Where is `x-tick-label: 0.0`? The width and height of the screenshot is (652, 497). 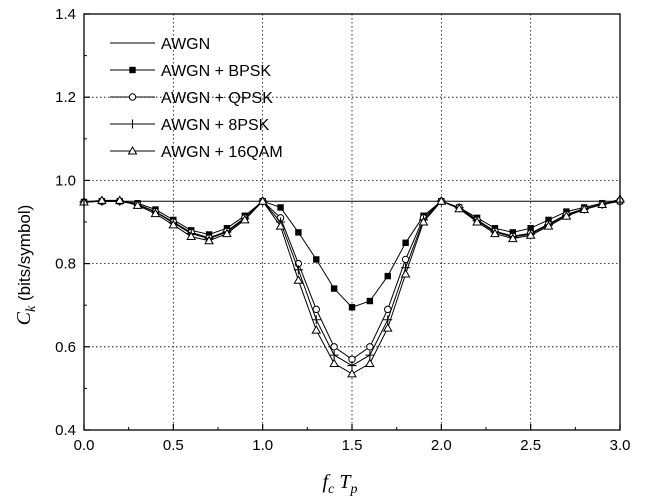 x-tick-label: 0.0 is located at coordinates (84, 445).